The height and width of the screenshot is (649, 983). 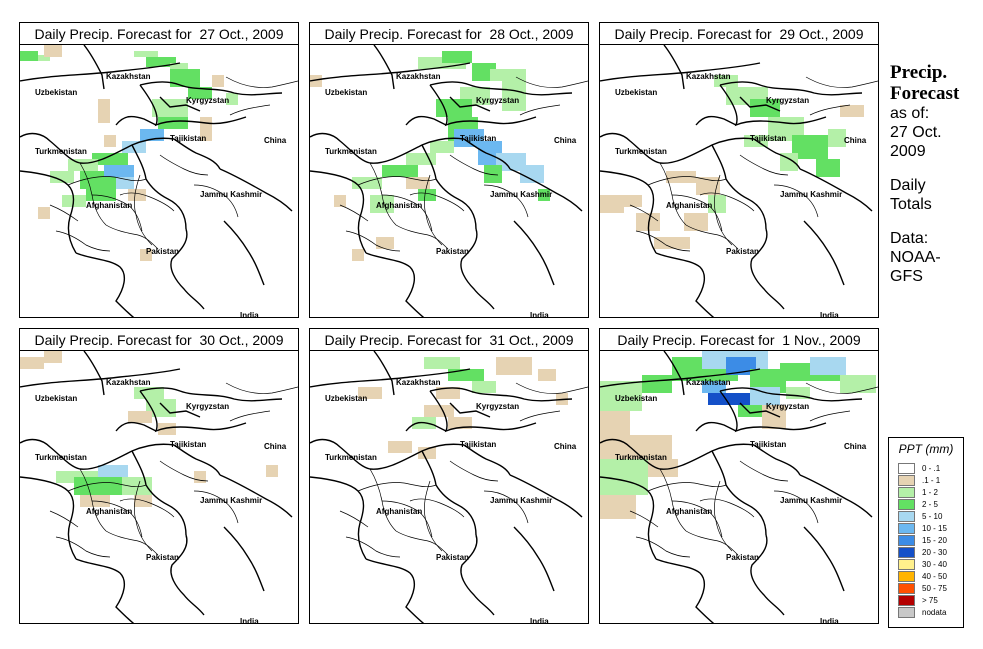 I want to click on legend-label: > 75, so click(x=930, y=600).